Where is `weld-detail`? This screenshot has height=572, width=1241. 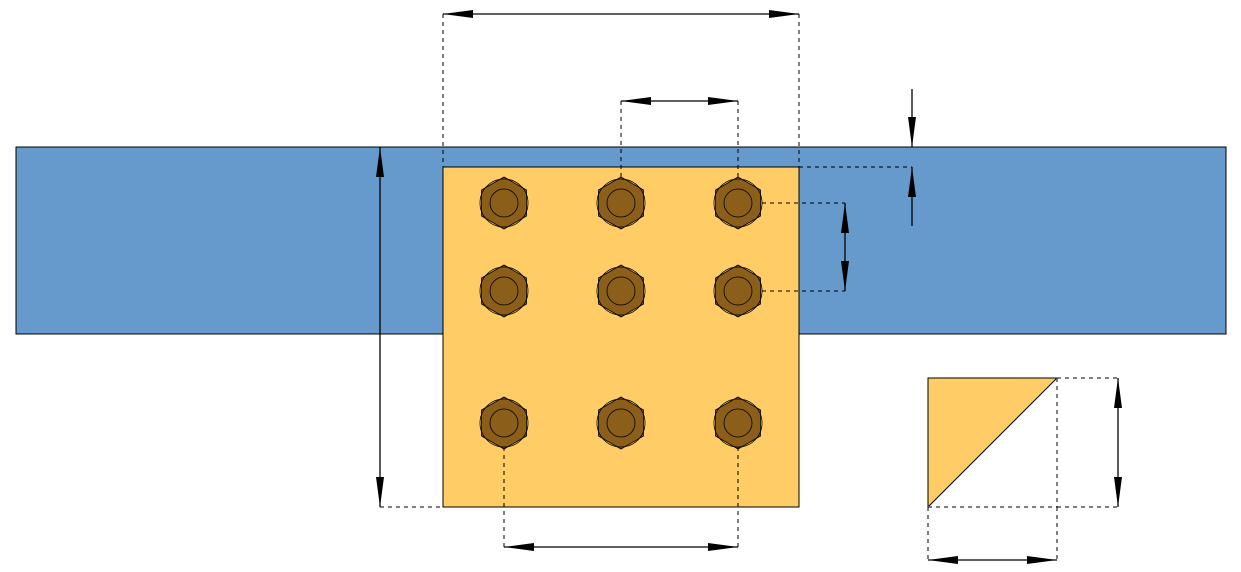
weld-detail is located at coordinates (993, 443).